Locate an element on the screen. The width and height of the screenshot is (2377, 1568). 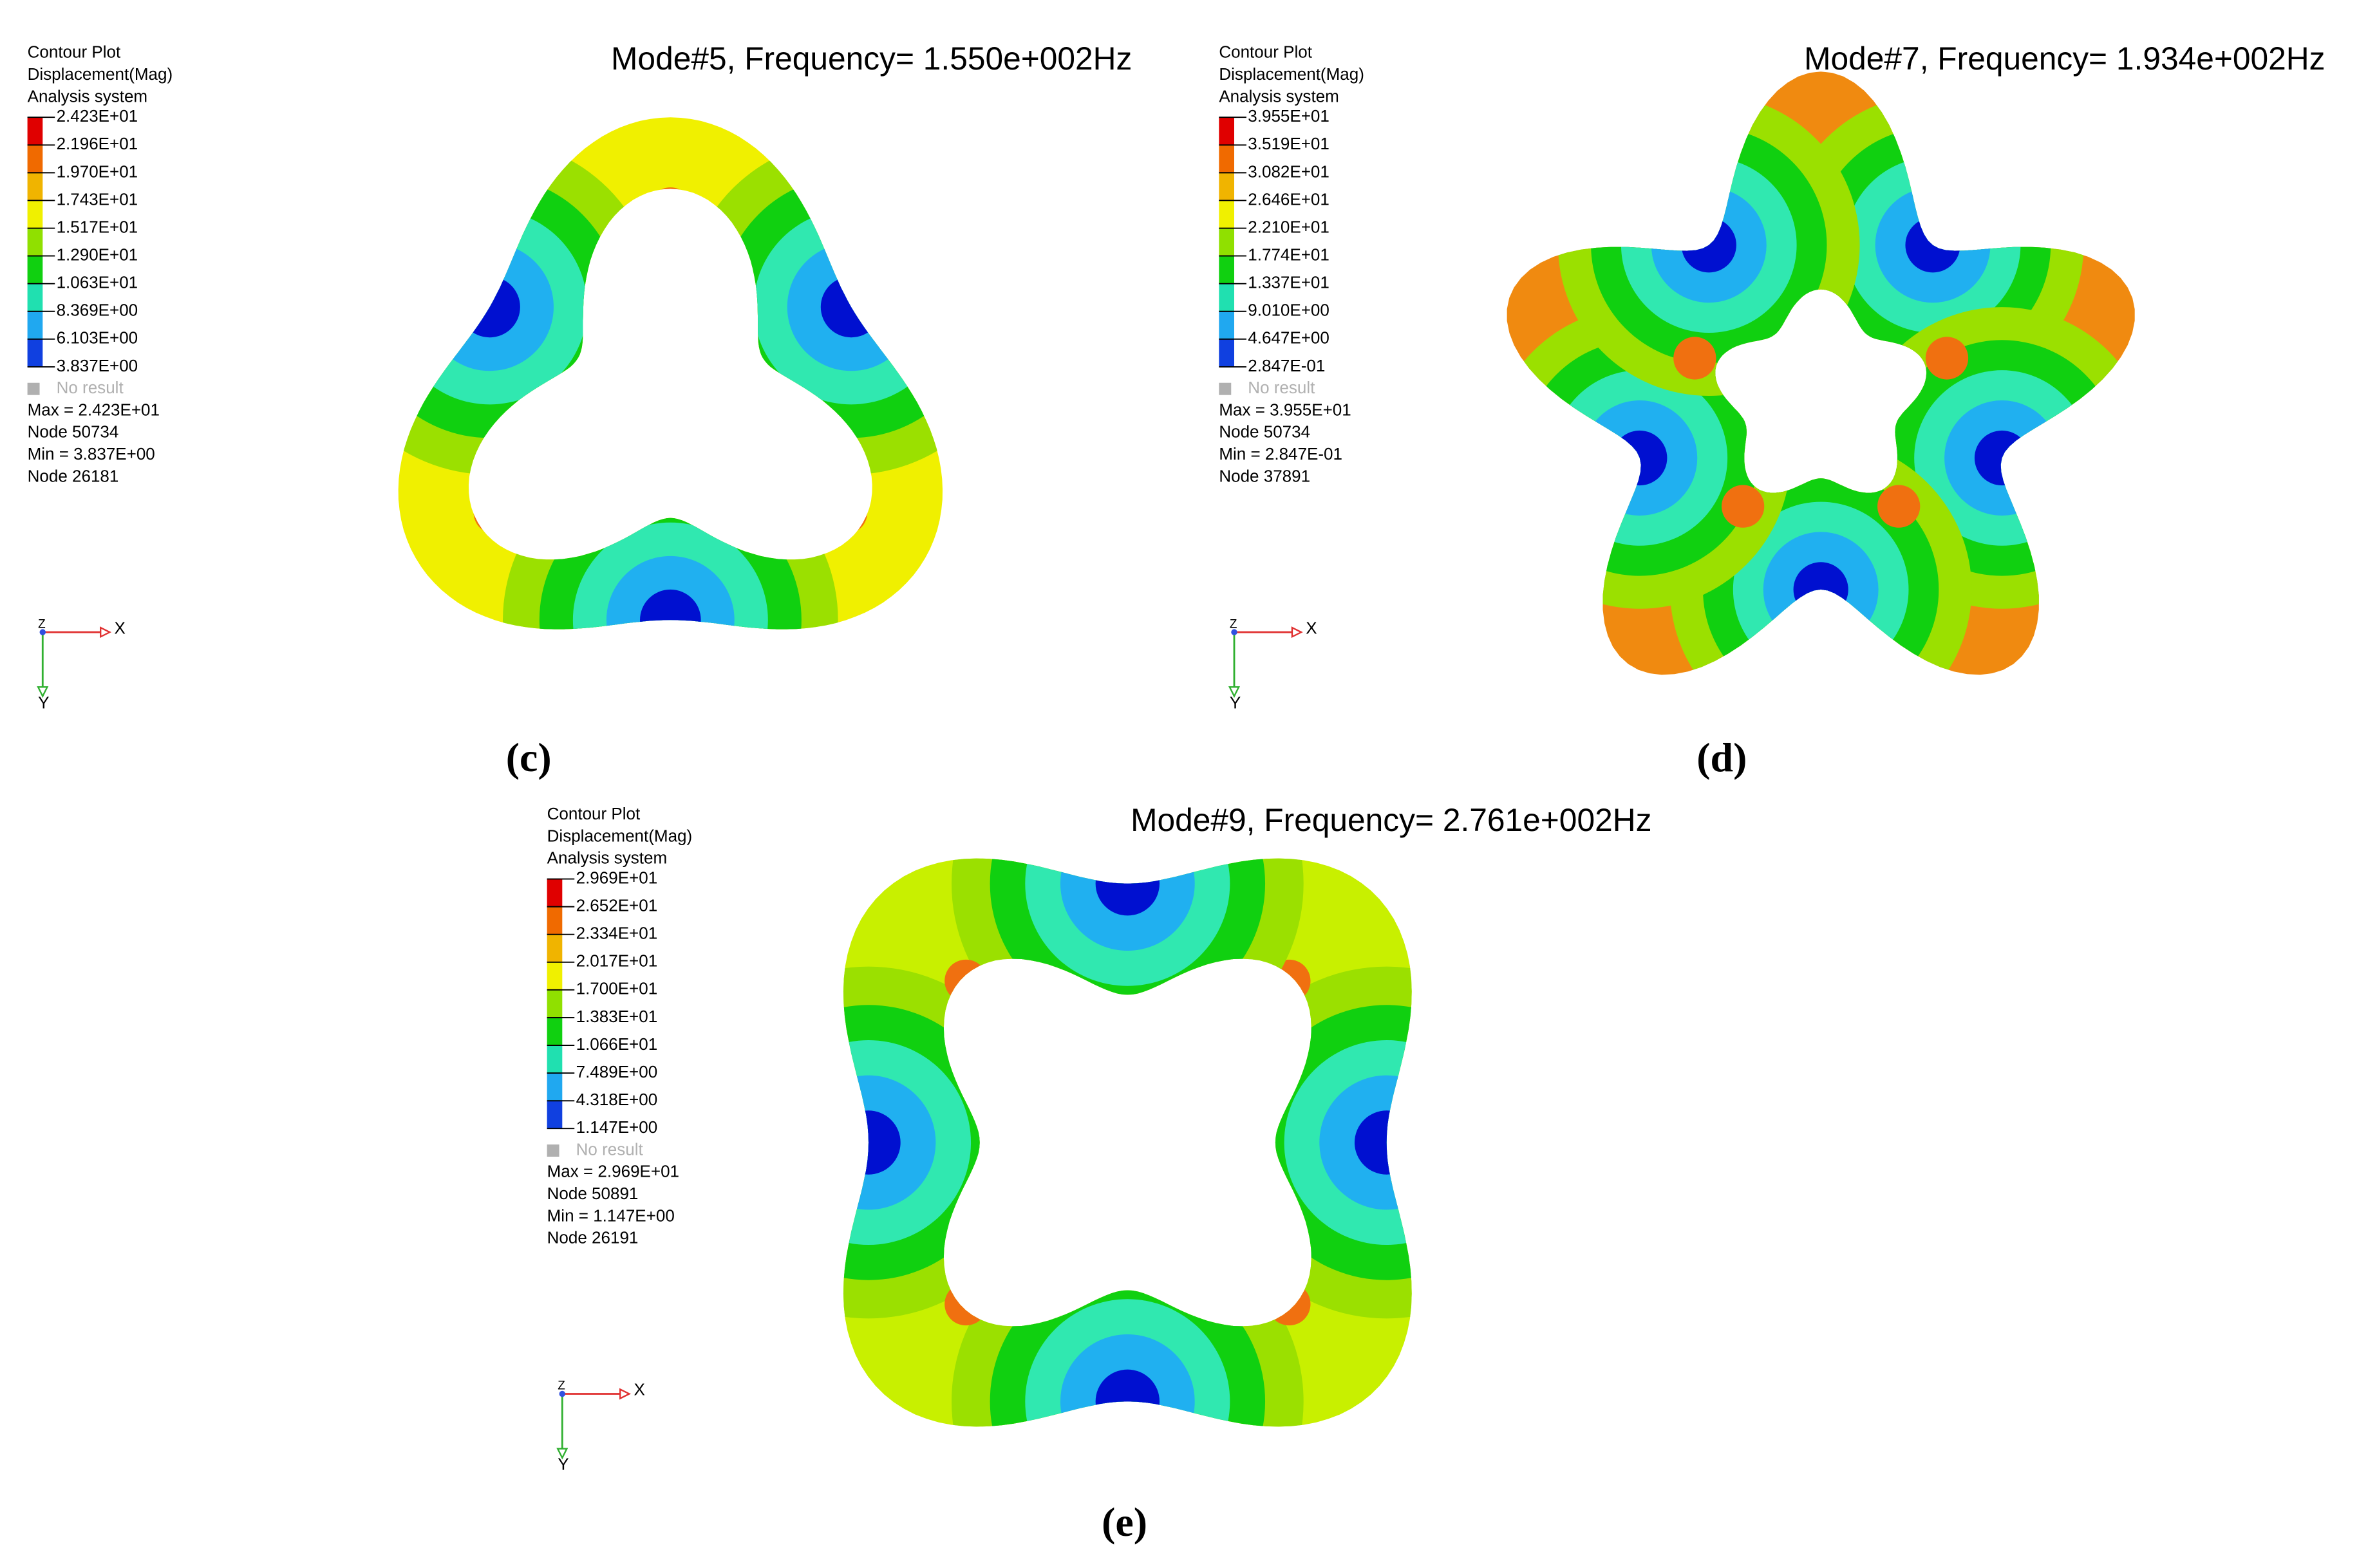
no-result-label: No result is located at coordinates (90, 387).